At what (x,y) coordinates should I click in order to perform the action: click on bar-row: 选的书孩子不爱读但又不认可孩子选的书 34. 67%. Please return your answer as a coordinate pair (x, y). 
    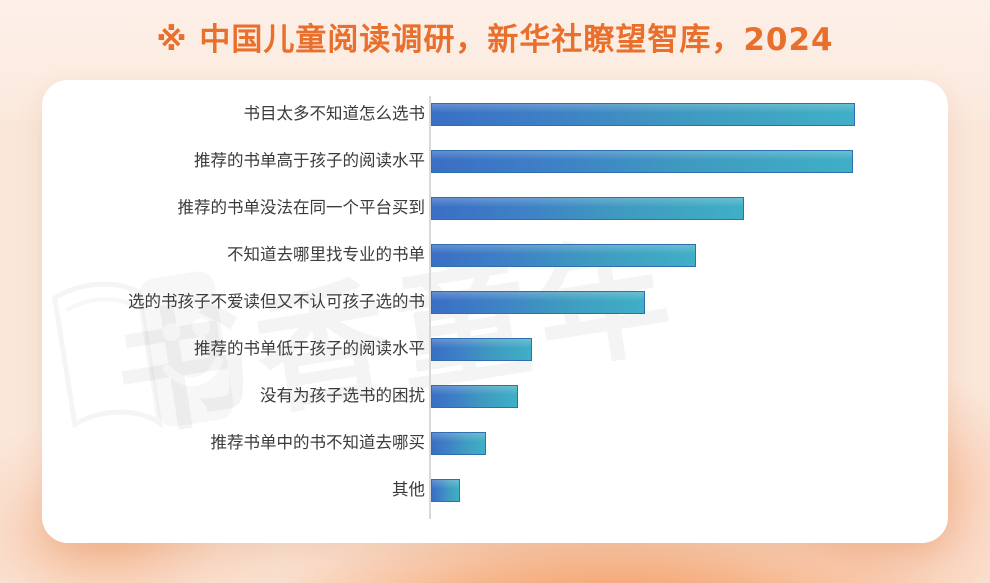
    Looking at the image, I should click on (495, 302).